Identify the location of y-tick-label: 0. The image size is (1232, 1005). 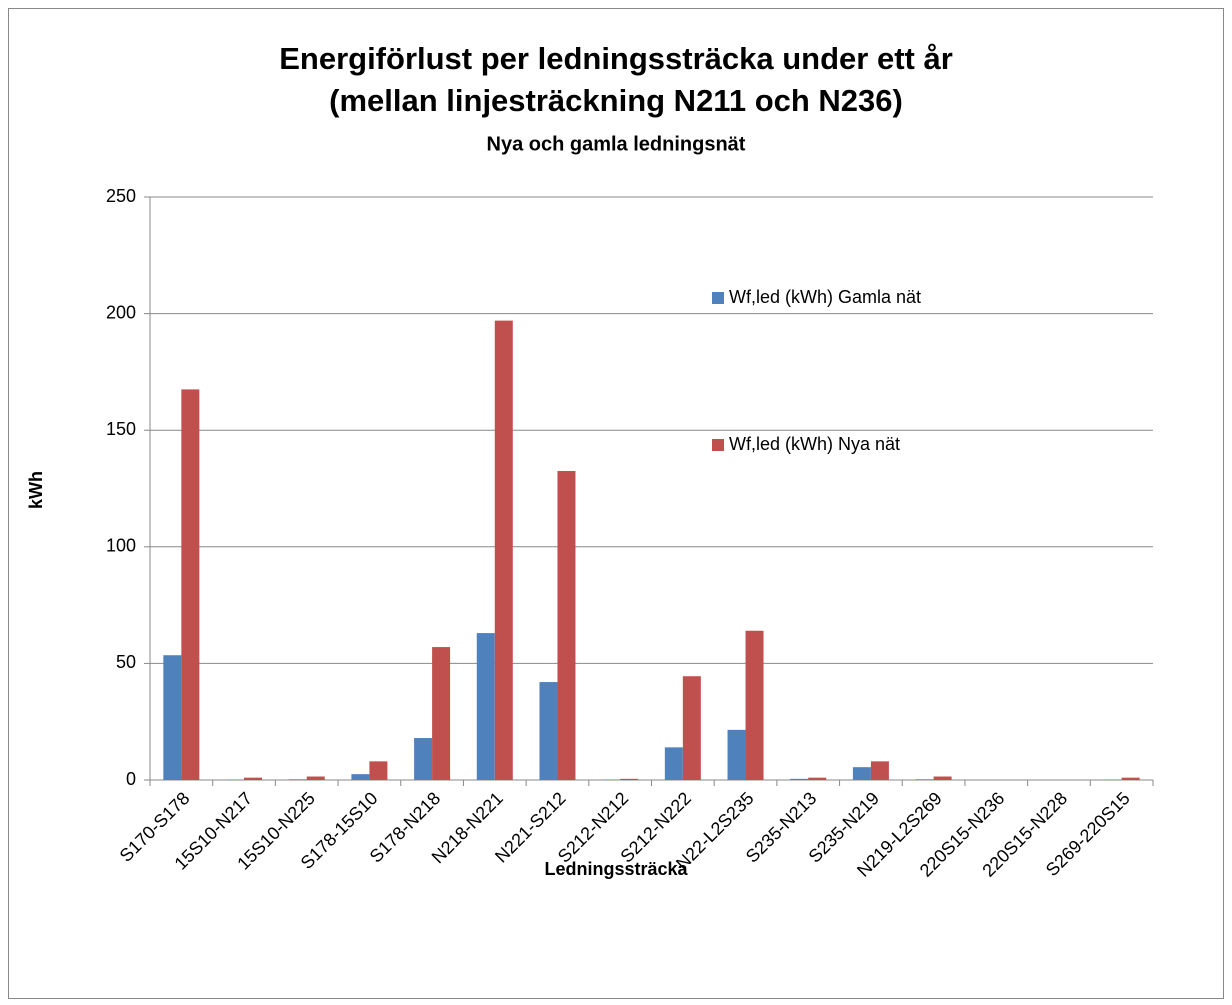
(131, 779).